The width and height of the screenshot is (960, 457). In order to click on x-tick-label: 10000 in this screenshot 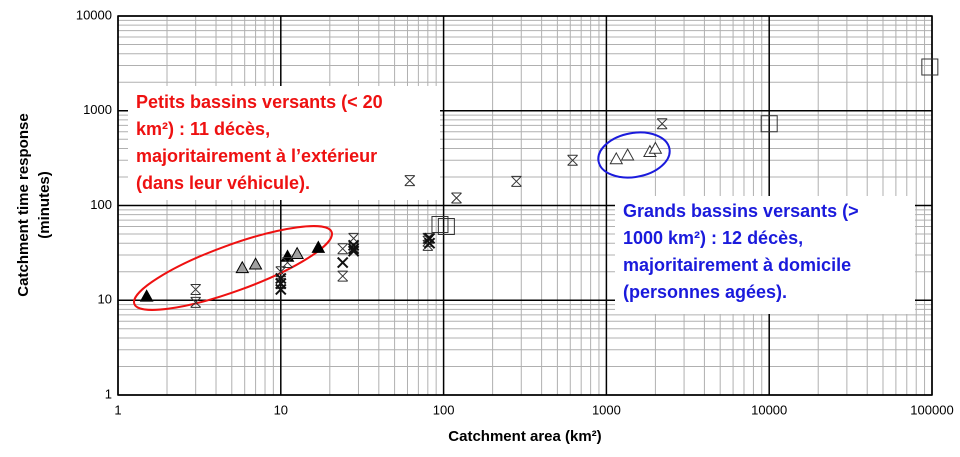, I will do `click(769, 409)`.